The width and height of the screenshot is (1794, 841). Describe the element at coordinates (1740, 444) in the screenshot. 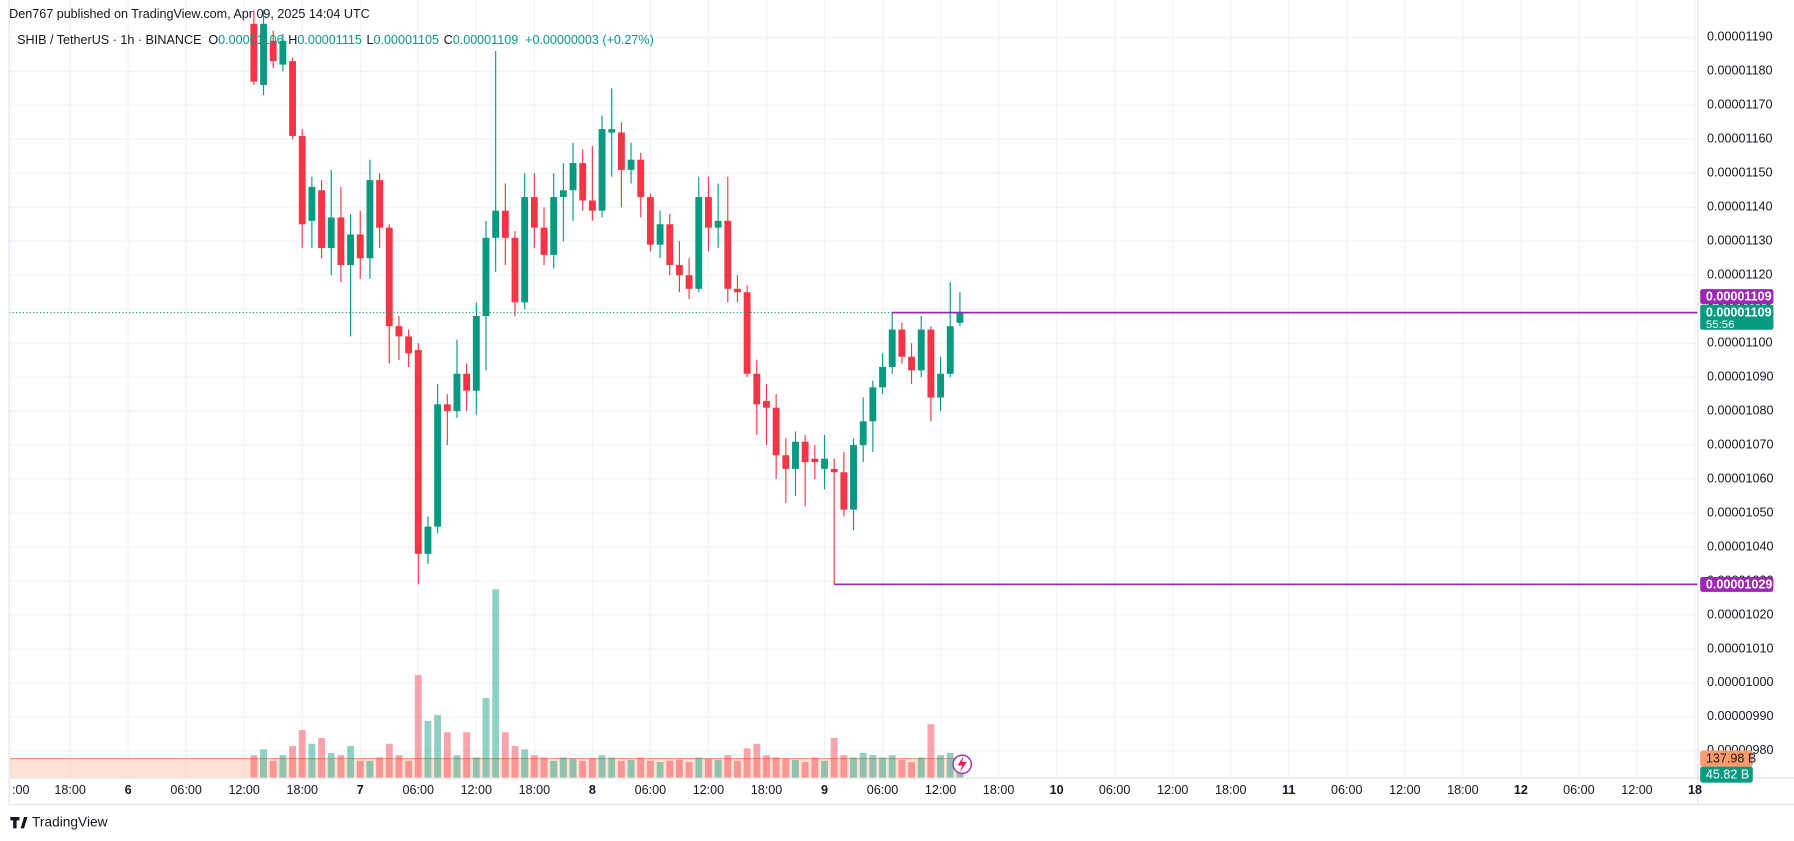

I see `y-tick-label: 0.00001070` at that location.